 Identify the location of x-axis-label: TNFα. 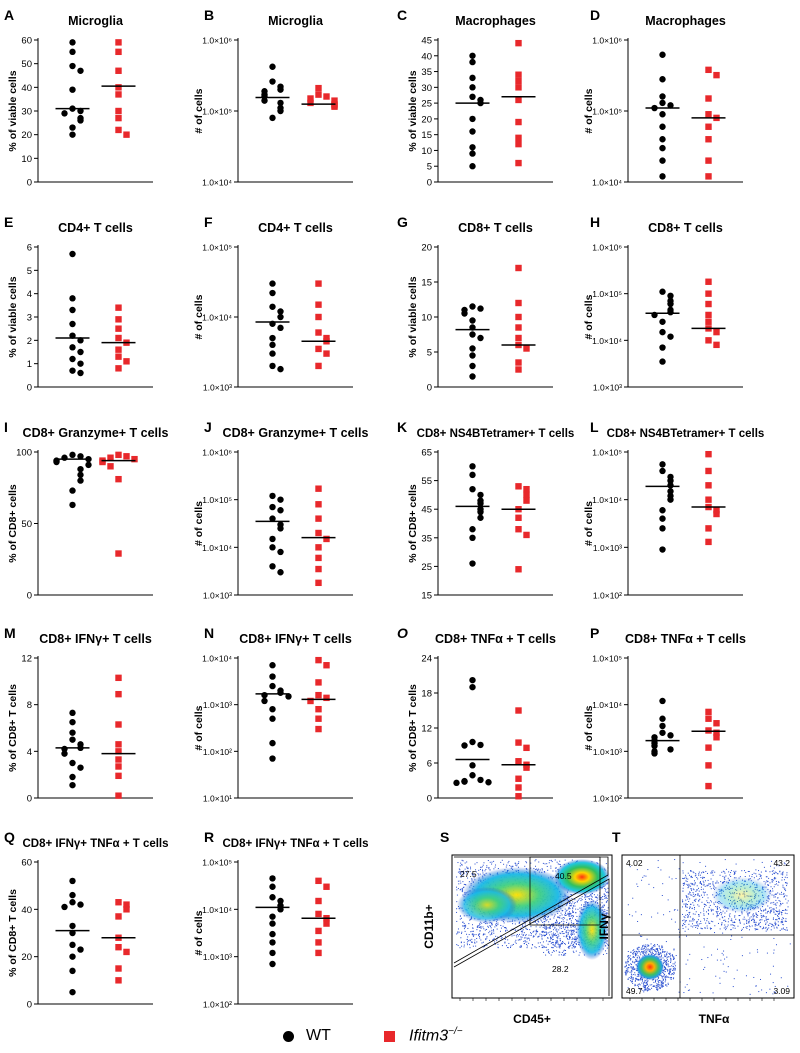
(714, 1019).